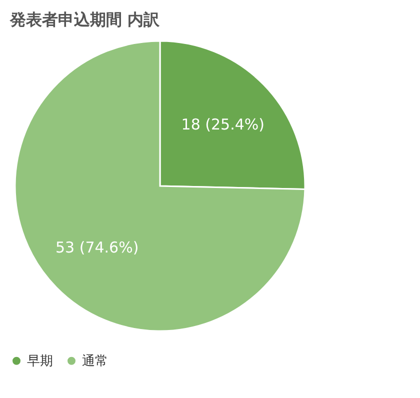 This screenshot has height=398, width=420. What do you see at coordinates (97, 247) in the screenshot?
I see `data-label: 53 (74.6%)` at bounding box center [97, 247].